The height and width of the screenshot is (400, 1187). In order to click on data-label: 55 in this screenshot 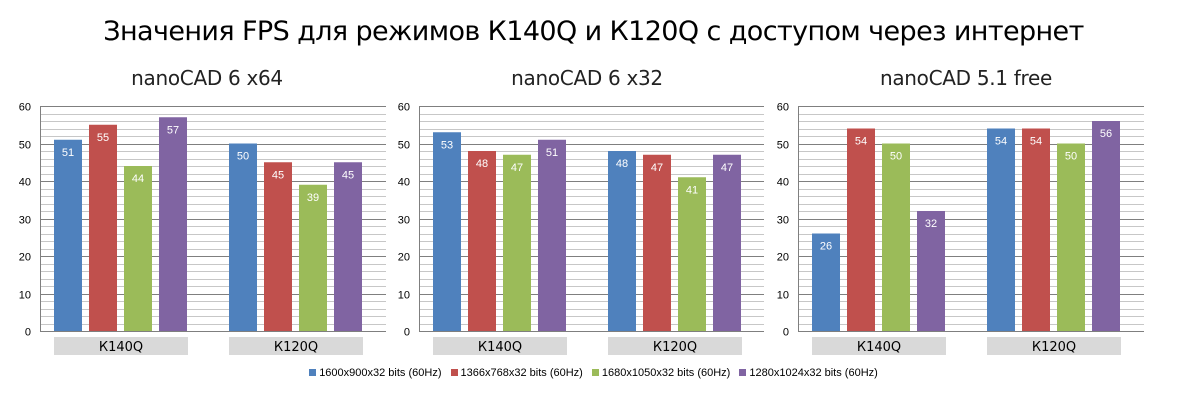, I will do `click(103, 138)`.